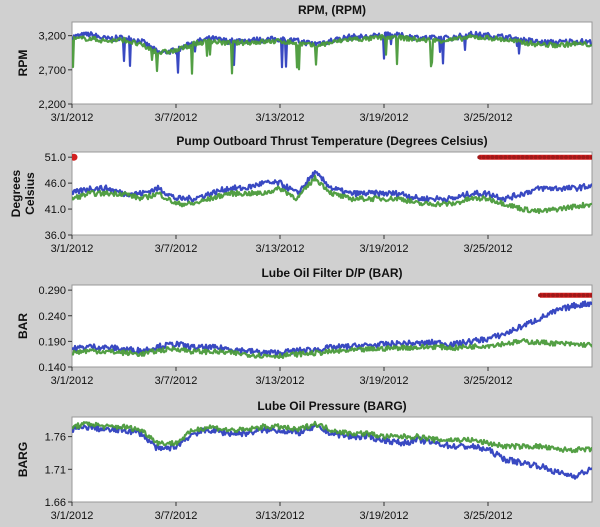 The height and width of the screenshot is (527, 600). Describe the element at coordinates (55, 236) in the screenshot. I see `y-tick-label: 36.0` at that location.